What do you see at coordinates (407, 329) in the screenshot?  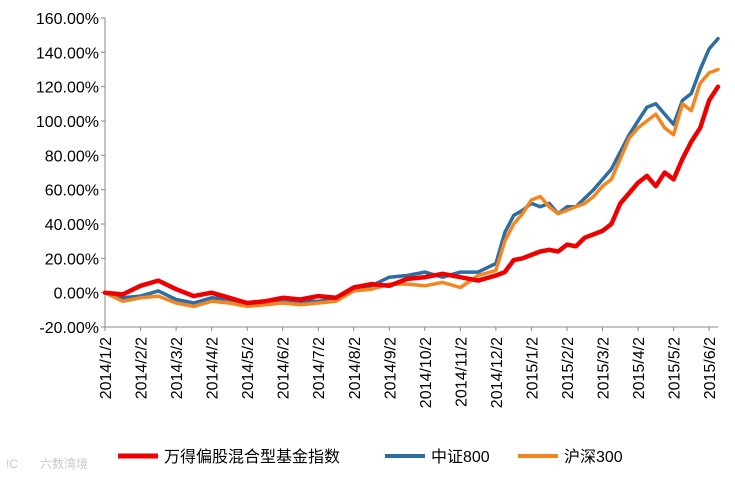 I see `x-axis-tick-marks` at bounding box center [407, 329].